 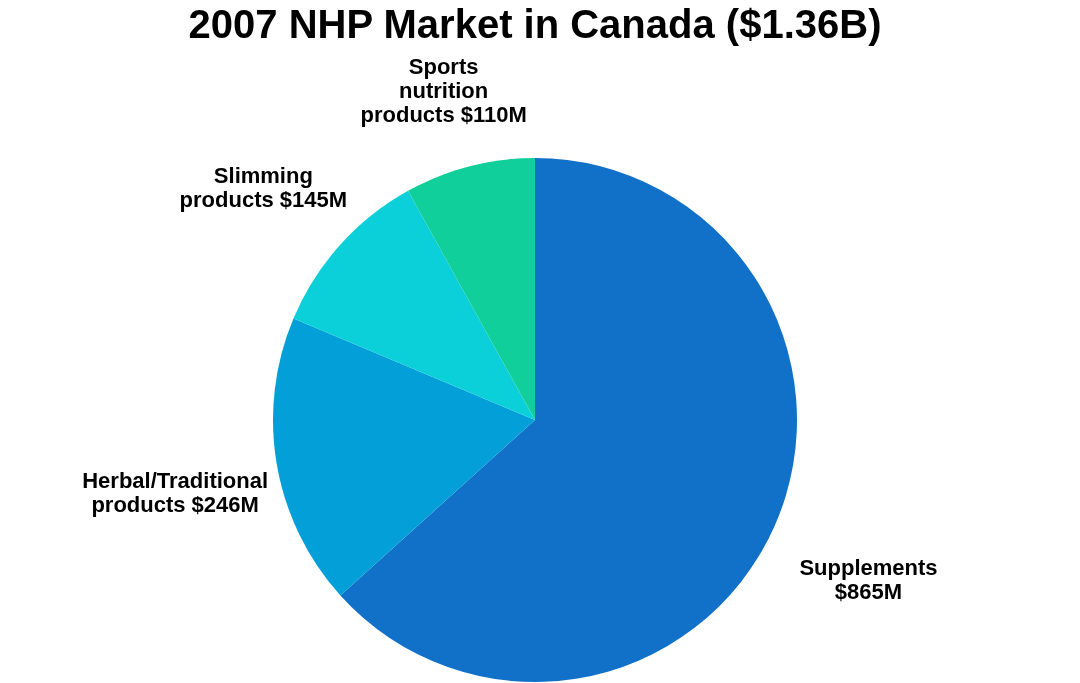 I want to click on slice-label: Slimming products $145M, so click(x=263, y=188).